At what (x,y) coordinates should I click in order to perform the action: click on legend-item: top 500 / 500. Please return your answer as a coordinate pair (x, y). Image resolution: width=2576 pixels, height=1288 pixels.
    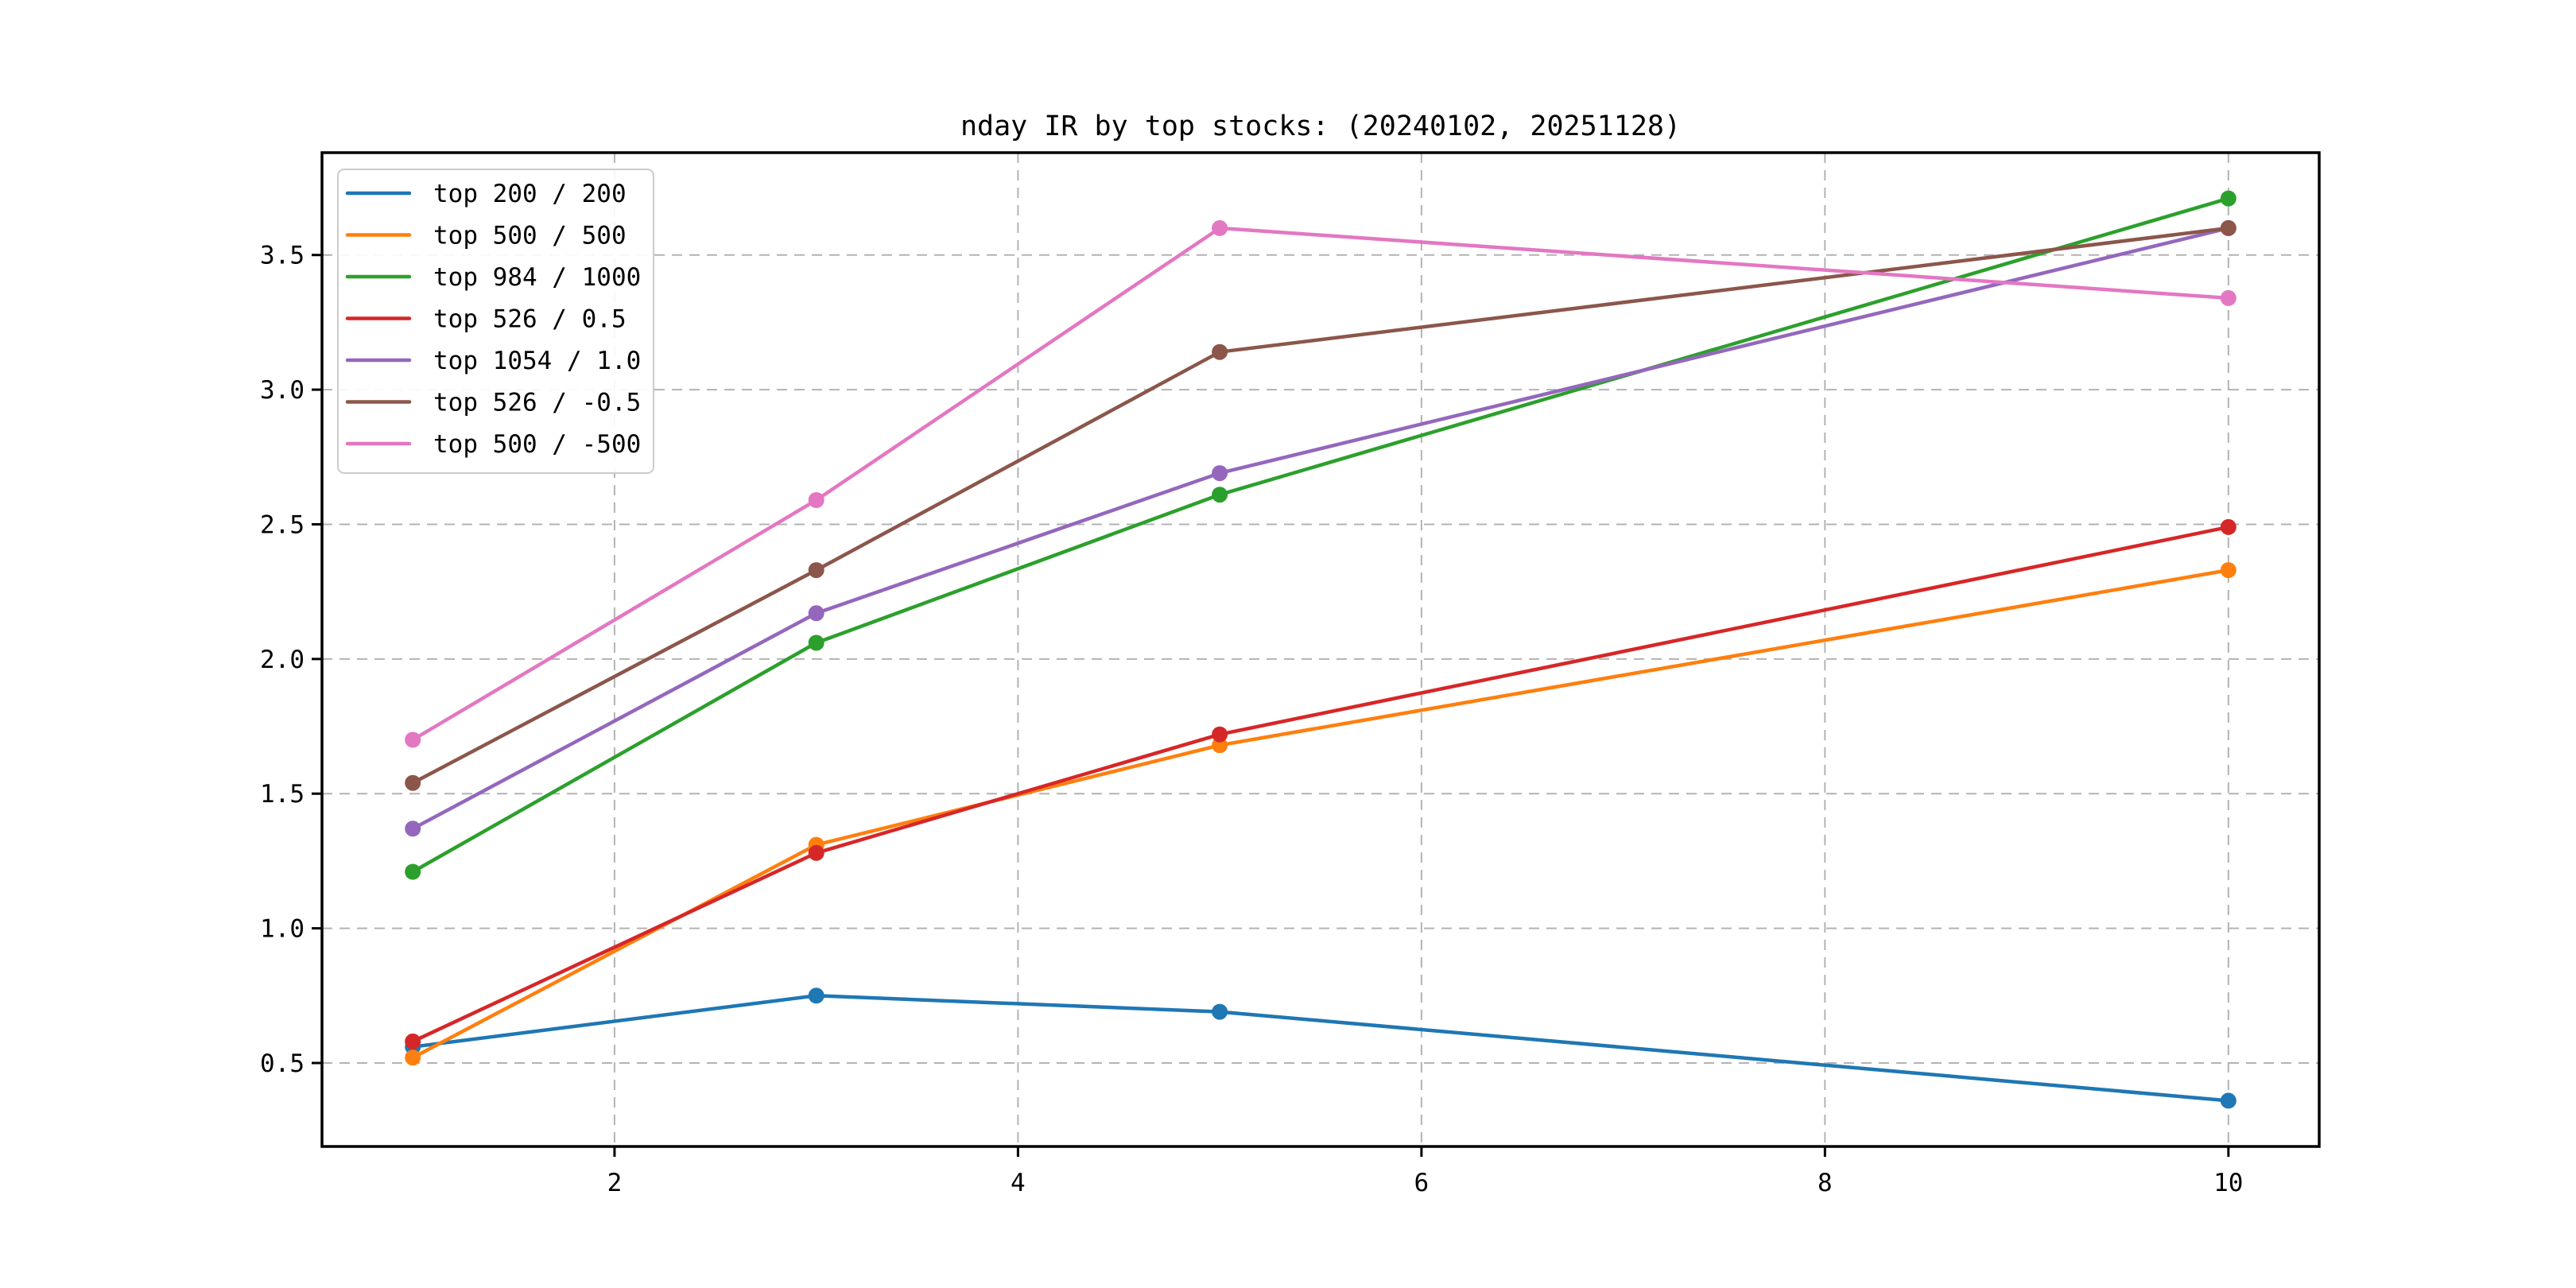
    Looking at the image, I should click on (486, 236).